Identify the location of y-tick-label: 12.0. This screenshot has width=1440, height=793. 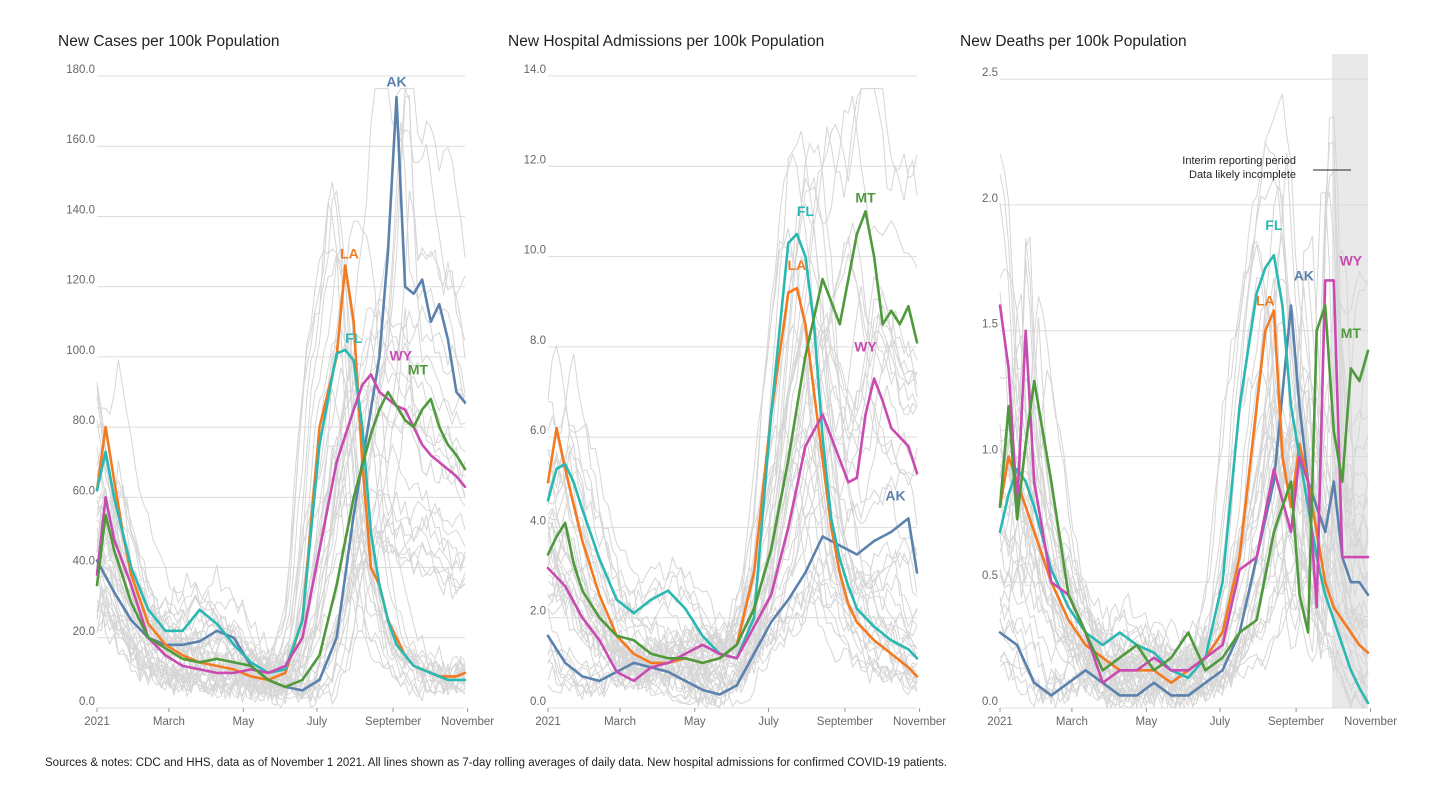
(535, 160).